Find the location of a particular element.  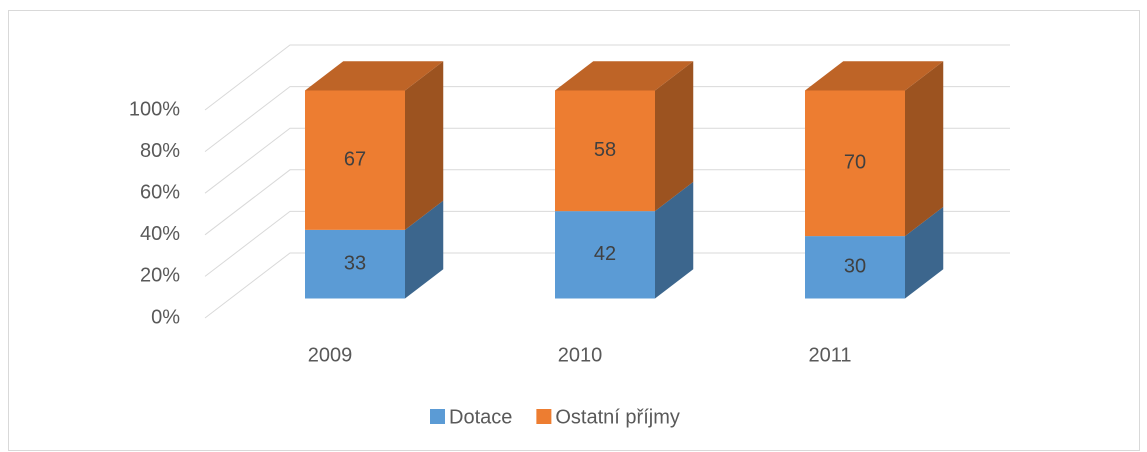

y-tick-label: 100% is located at coordinates (154, 109).